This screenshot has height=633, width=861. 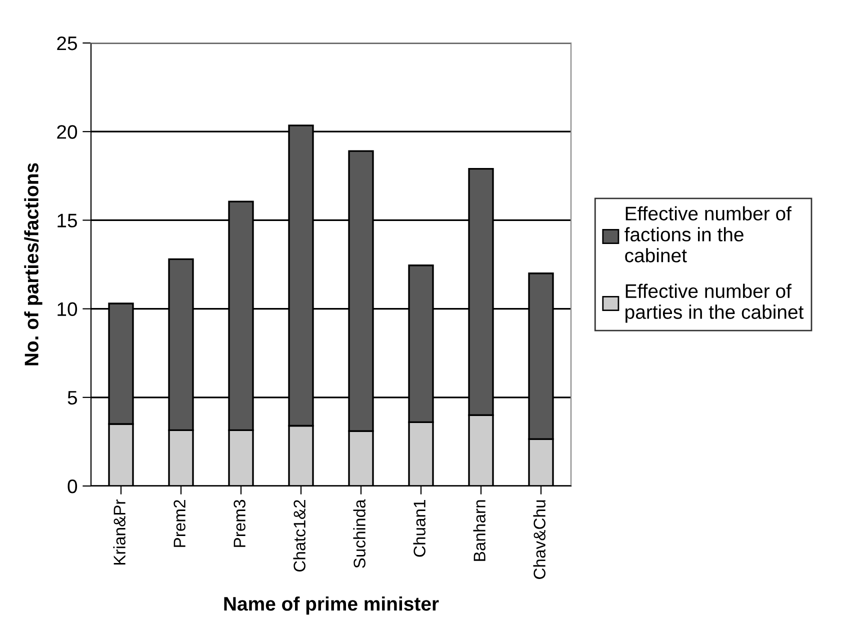 I want to click on x-tick-label: Banharn, so click(x=479, y=530).